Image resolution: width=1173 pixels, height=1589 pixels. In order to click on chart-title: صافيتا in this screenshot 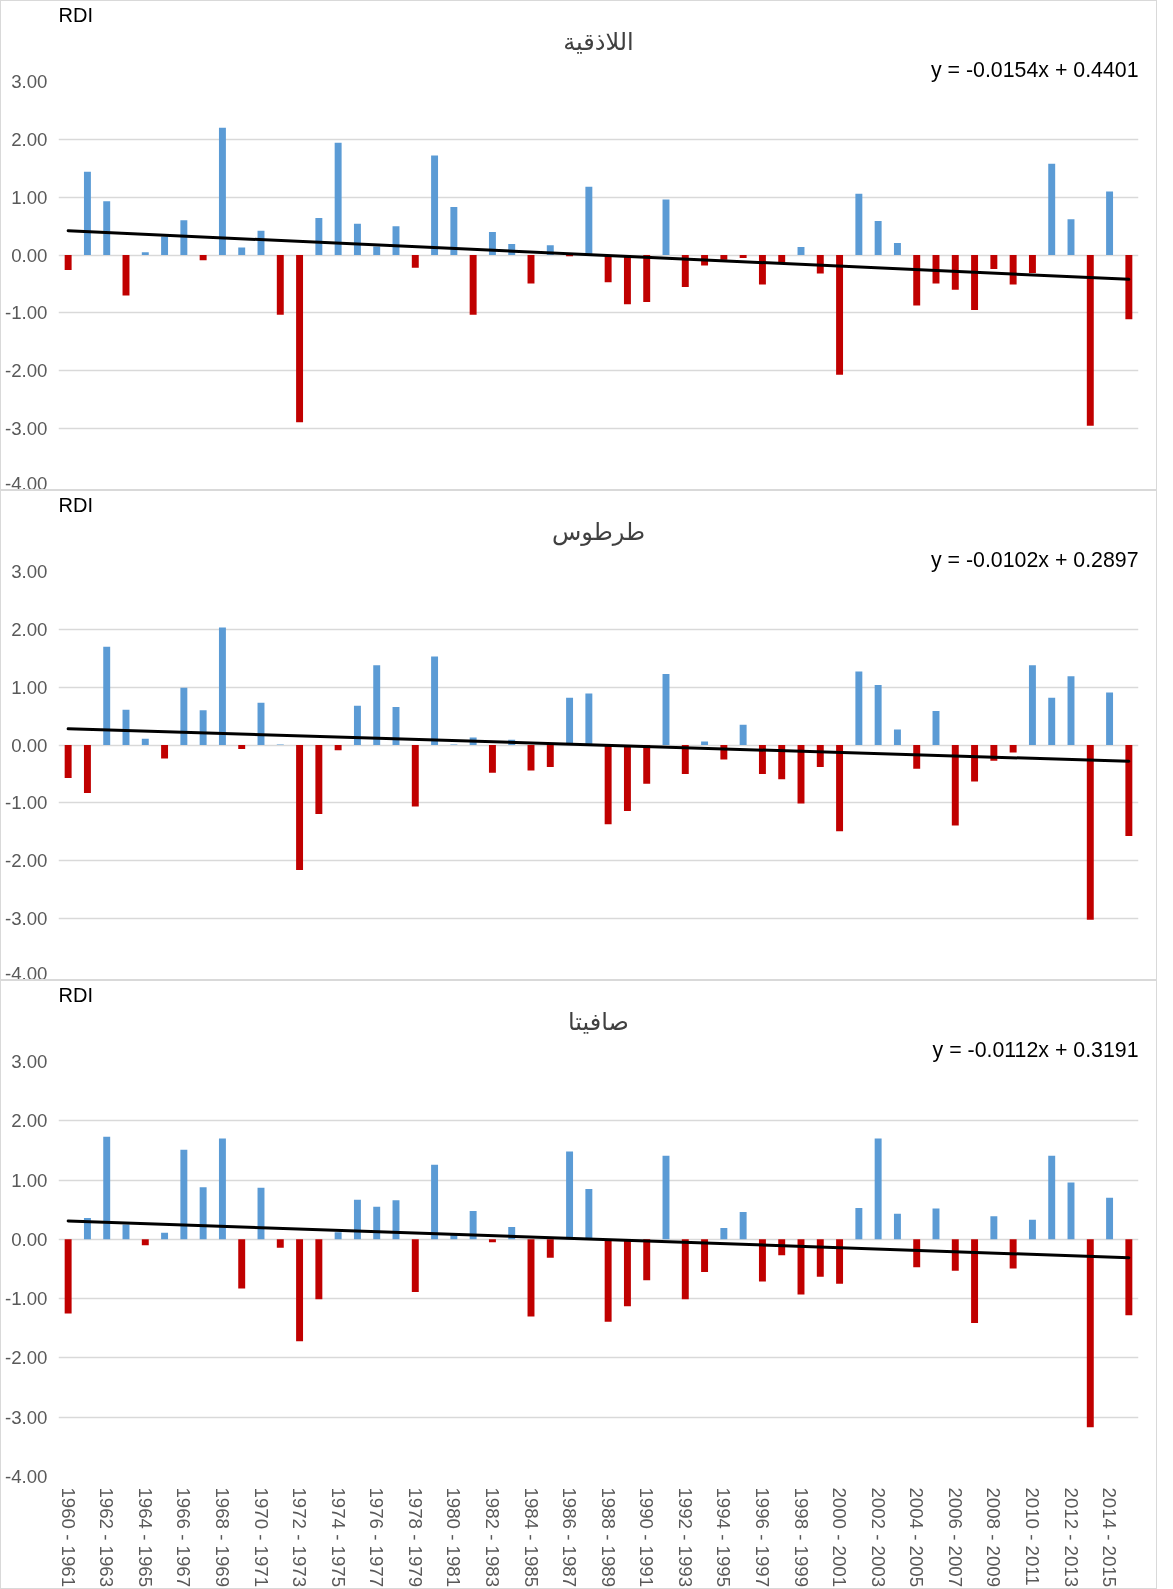, I will do `click(598, 1021)`.